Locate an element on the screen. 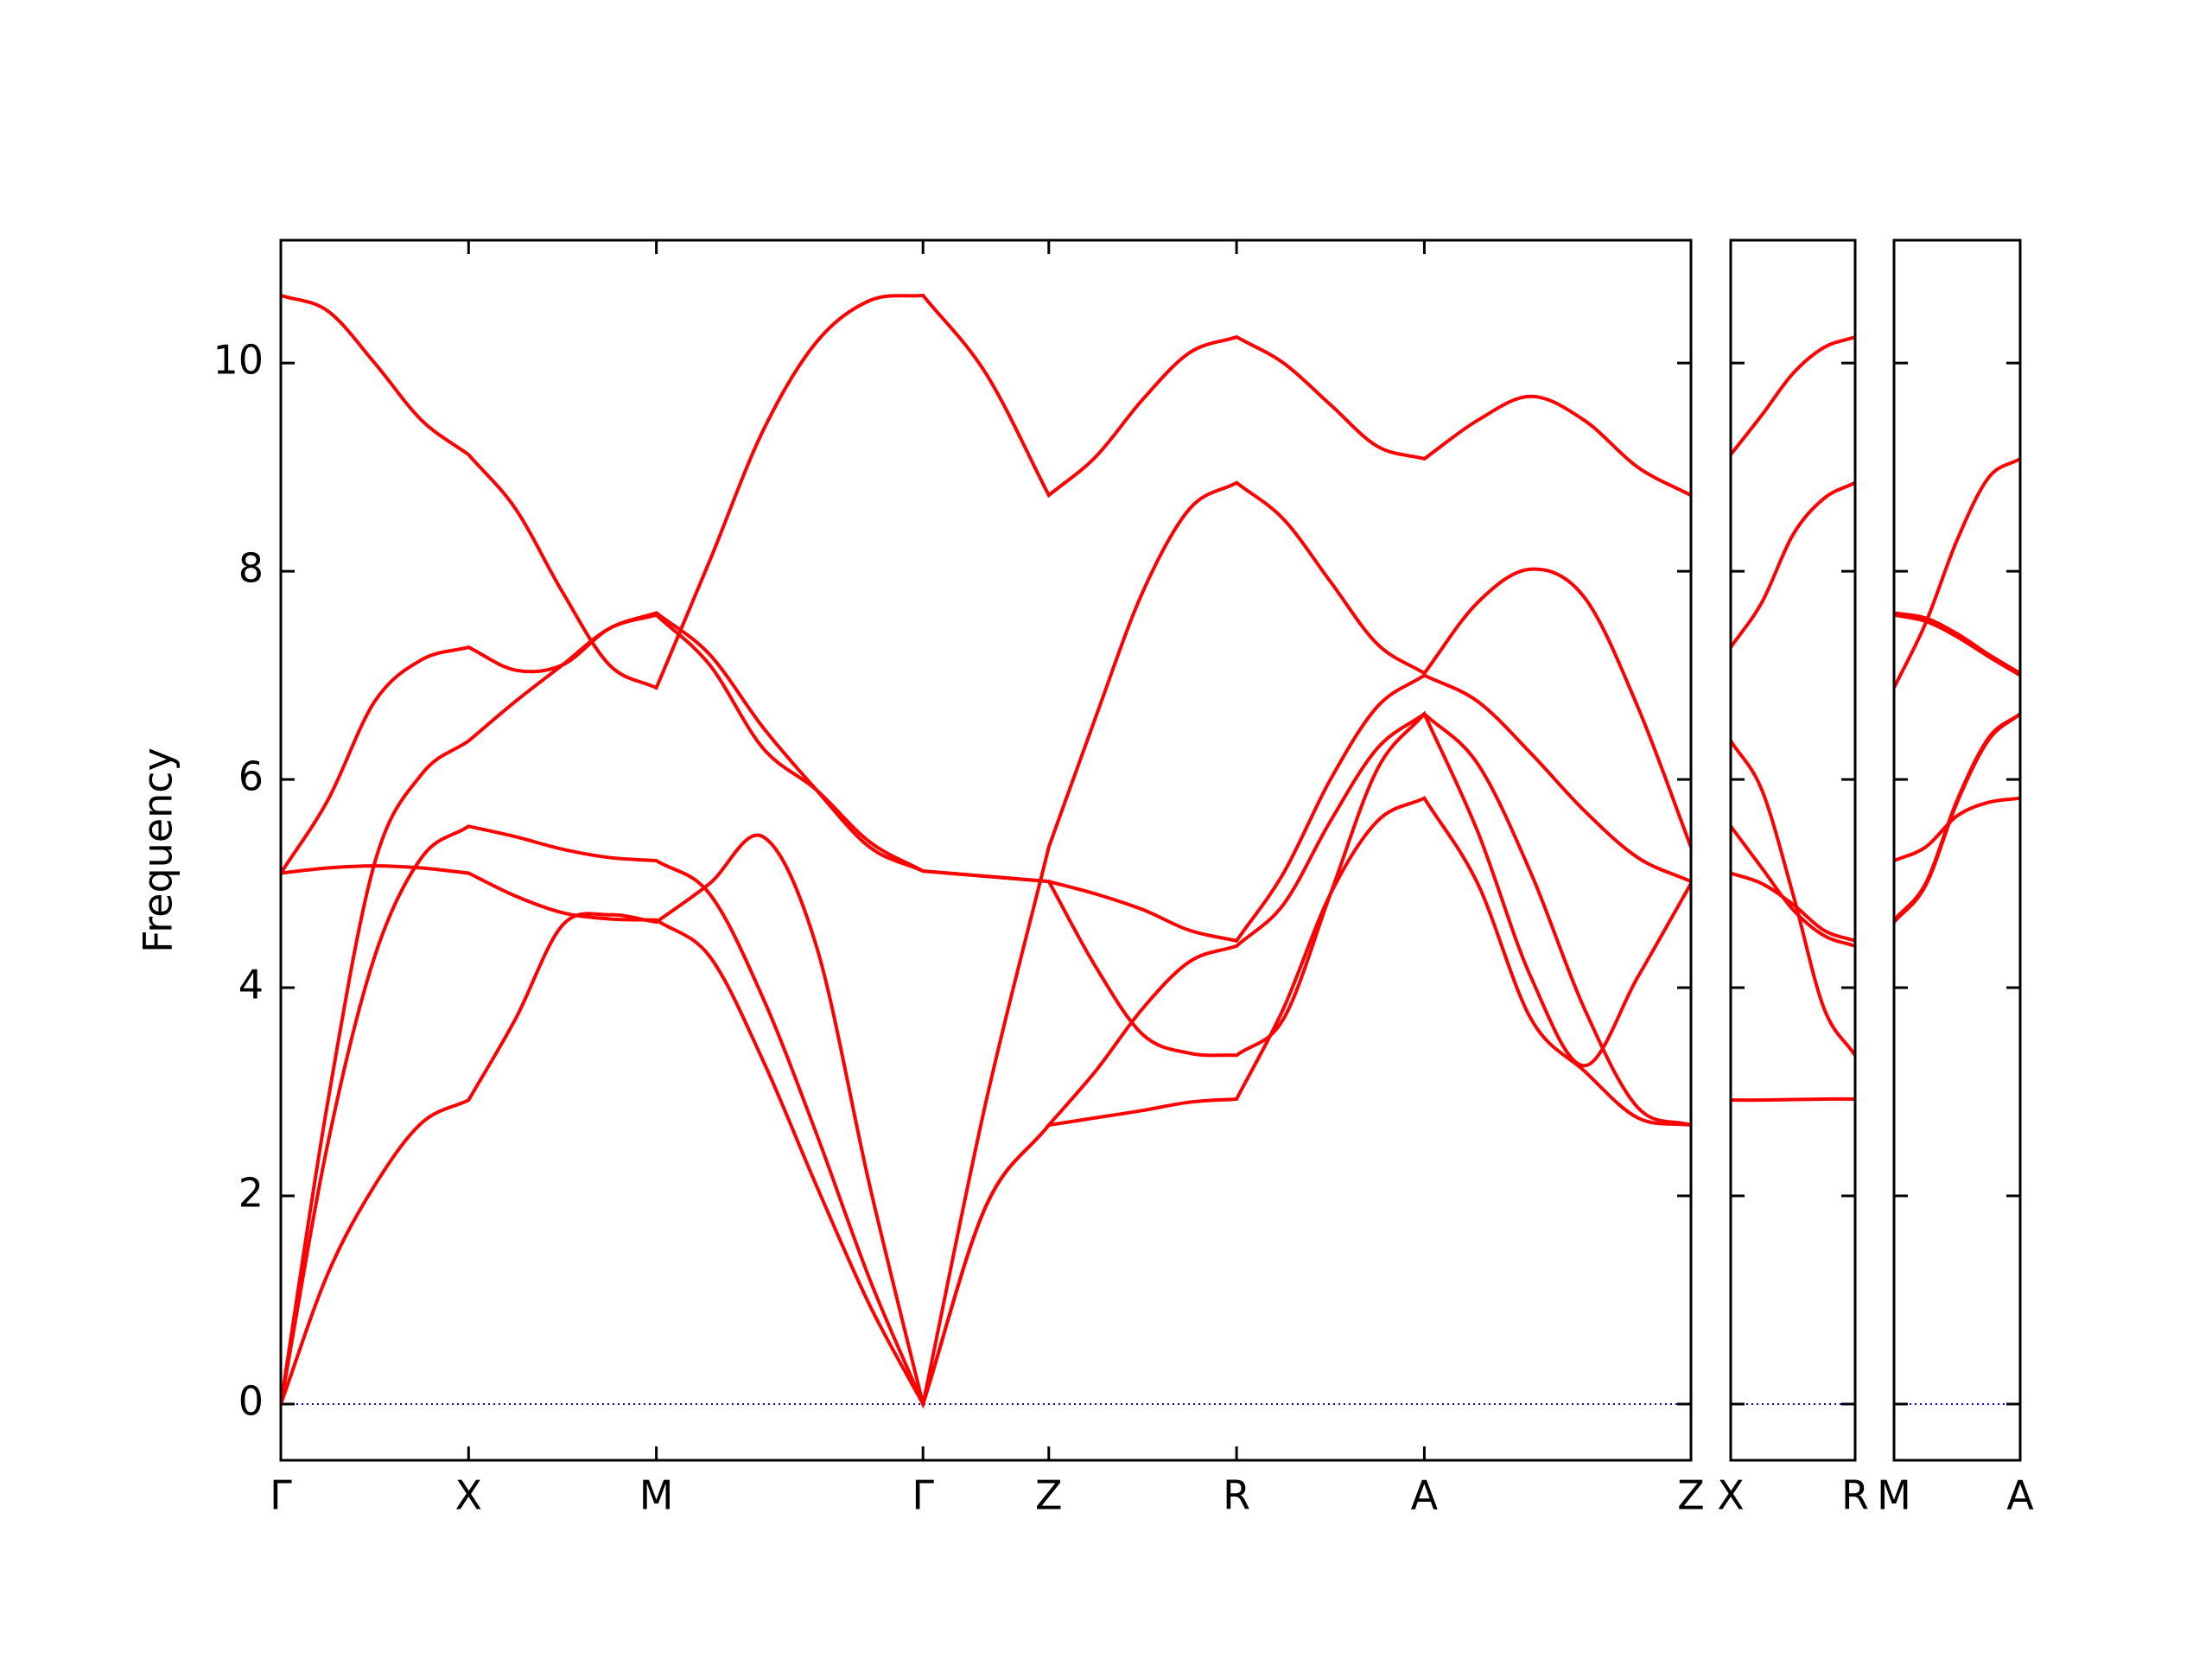  y-axis-label: Frequency is located at coordinates (158, 850).